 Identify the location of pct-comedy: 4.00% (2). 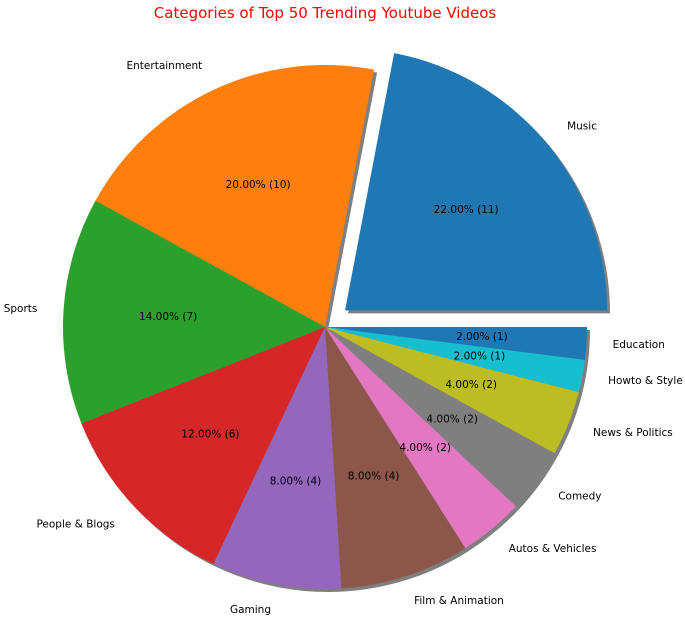
(452, 419).